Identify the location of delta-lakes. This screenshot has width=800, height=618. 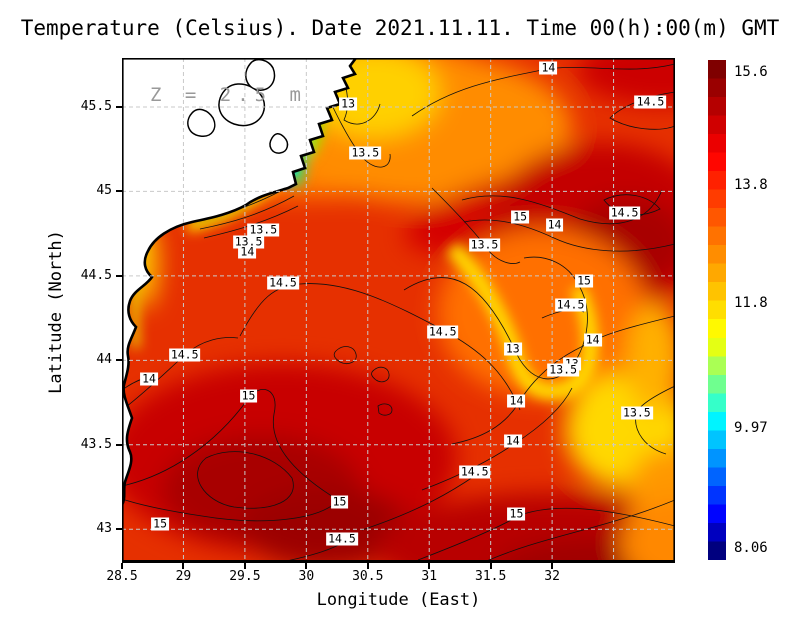
(238, 106).